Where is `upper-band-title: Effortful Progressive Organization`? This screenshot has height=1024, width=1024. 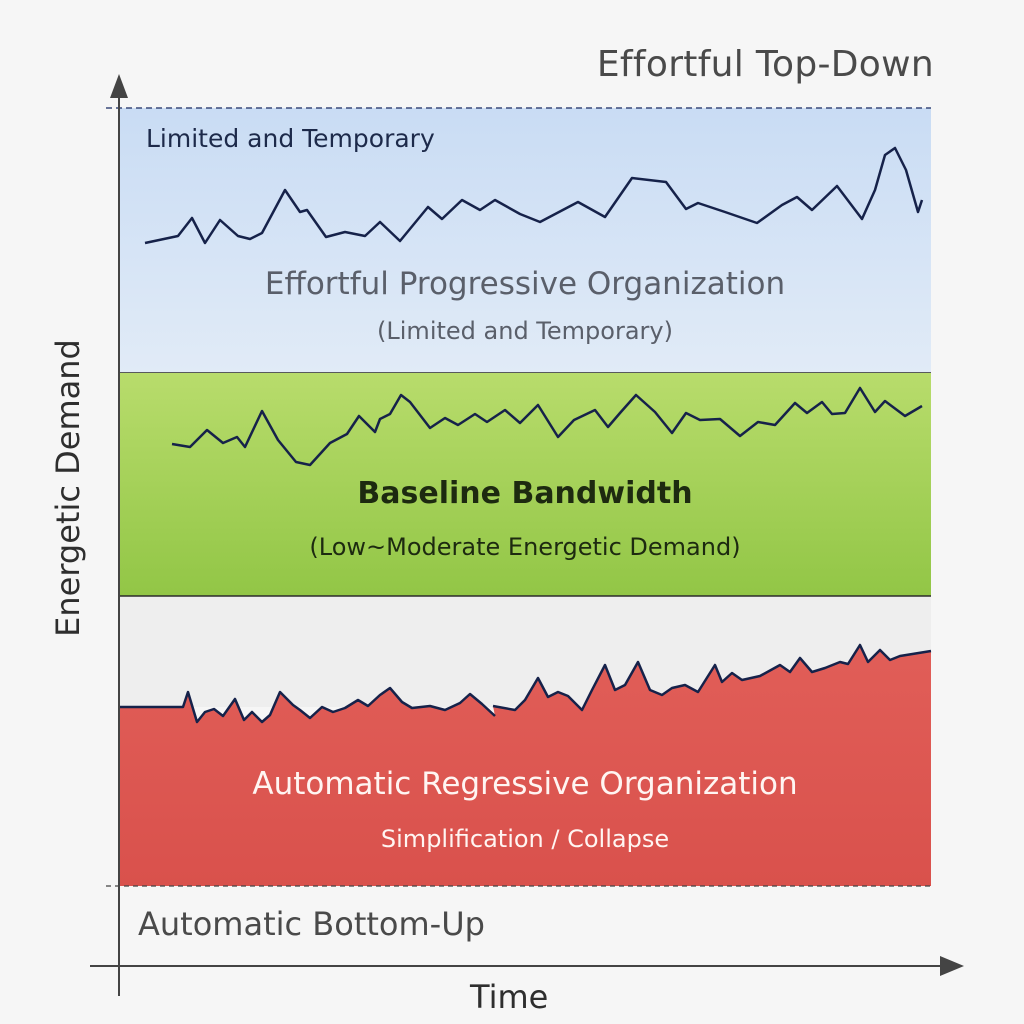
upper-band-title: Effortful Progressive Organization is located at coordinates (525, 284).